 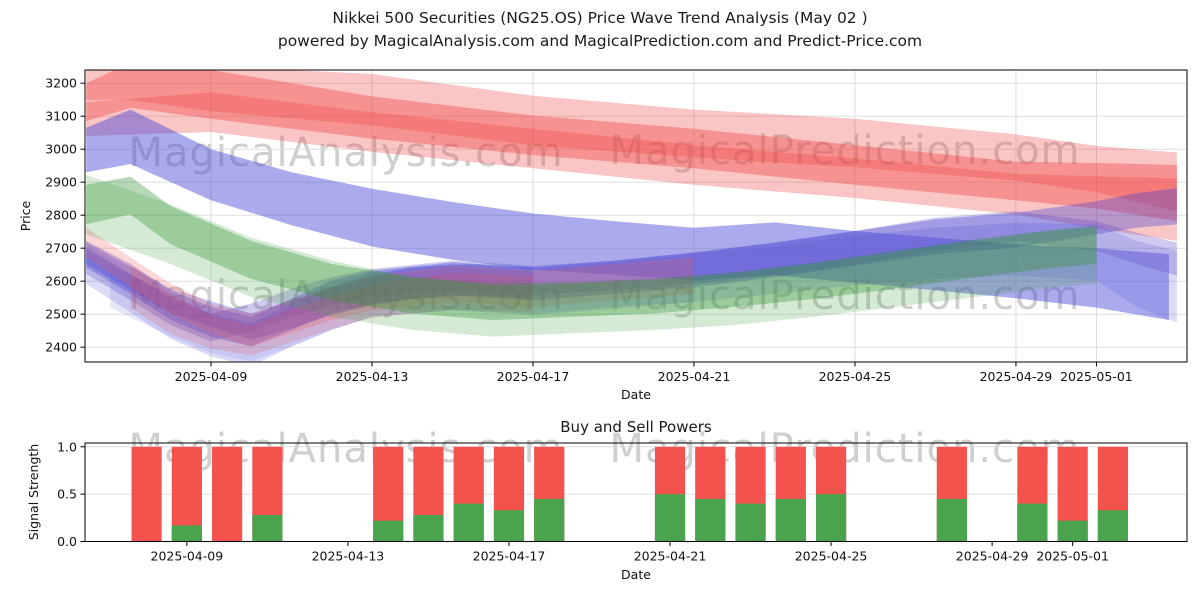 I want to click on y-tick-label: 3100, so click(x=61, y=116).